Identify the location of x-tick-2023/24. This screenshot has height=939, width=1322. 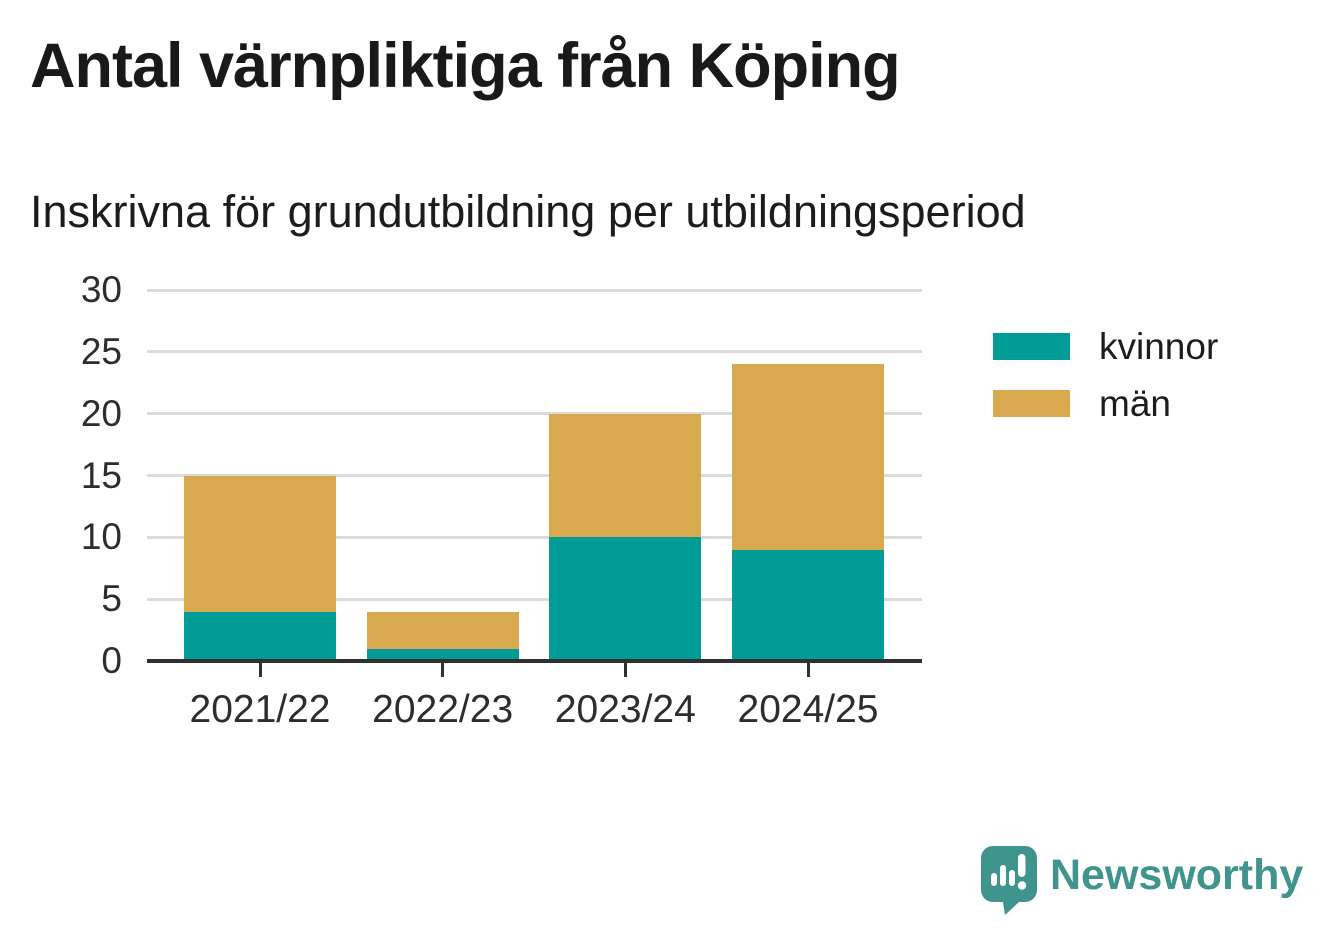
(625, 670).